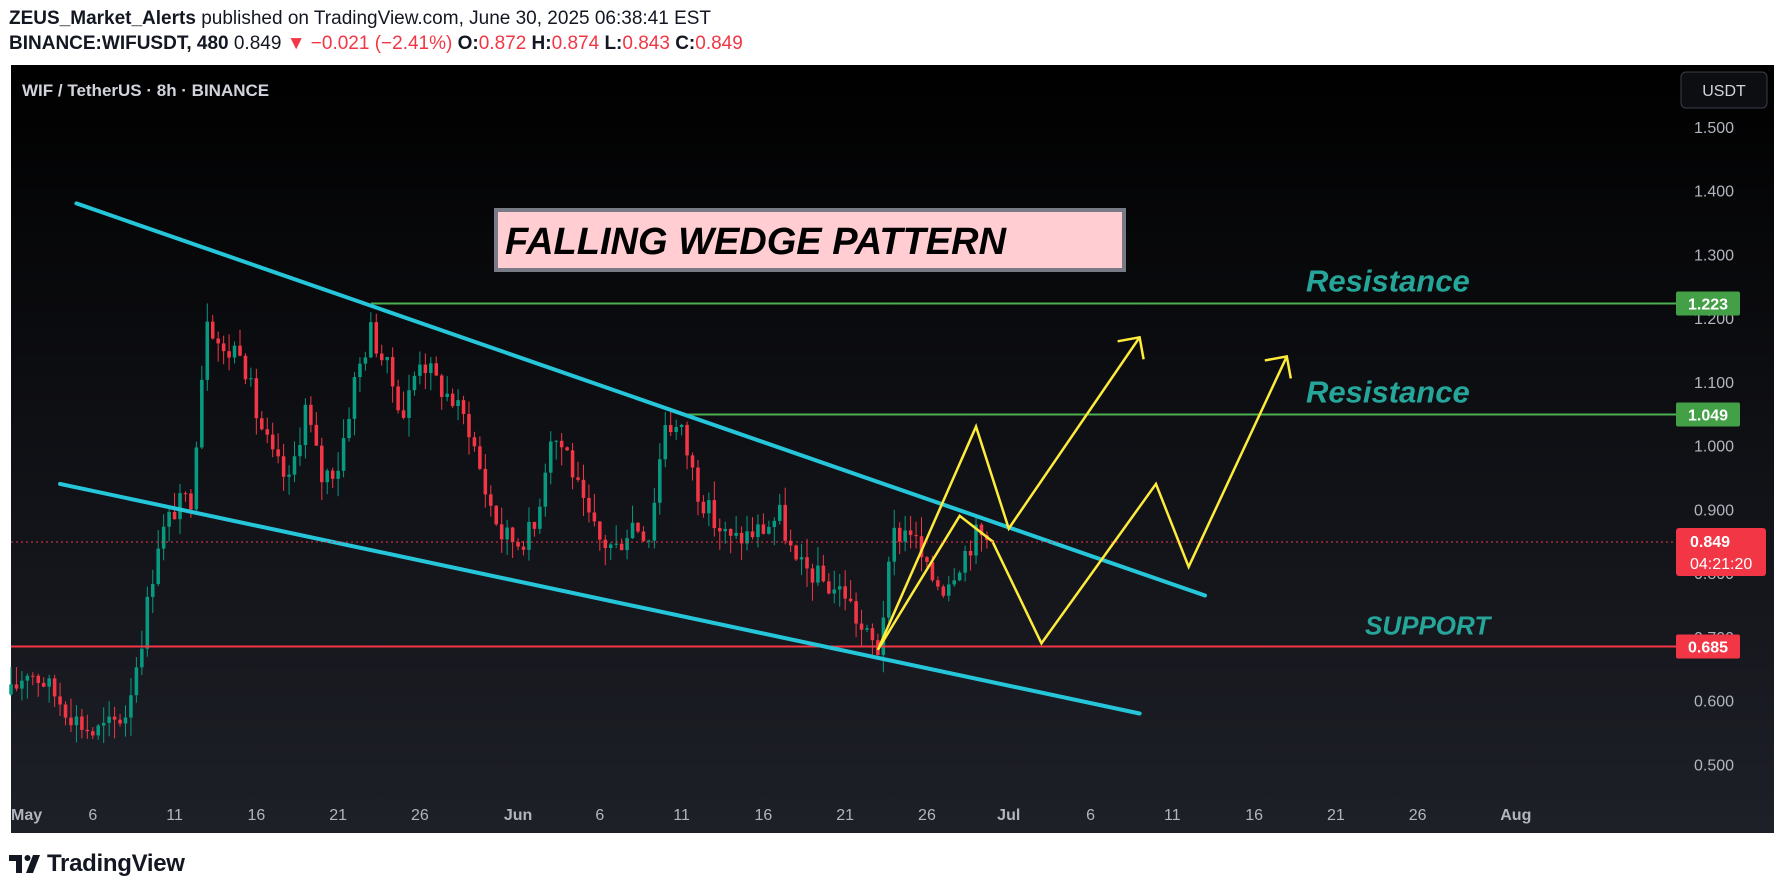 This screenshot has width=1785, height=889. What do you see at coordinates (1714, 447) in the screenshot?
I see `y-tick-label-5: 1.000` at bounding box center [1714, 447].